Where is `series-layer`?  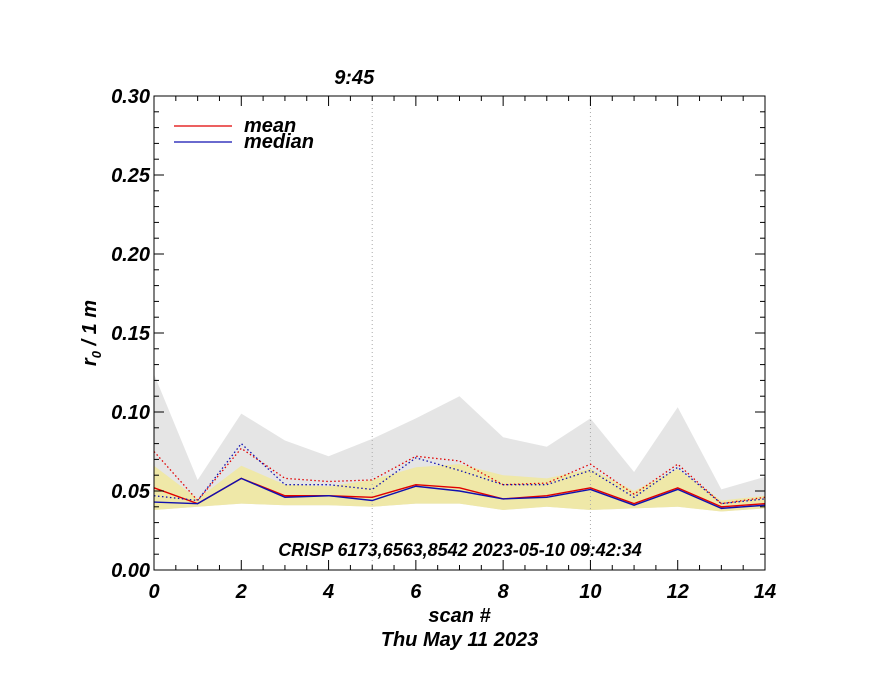
series-layer is located at coordinates (459, 476).